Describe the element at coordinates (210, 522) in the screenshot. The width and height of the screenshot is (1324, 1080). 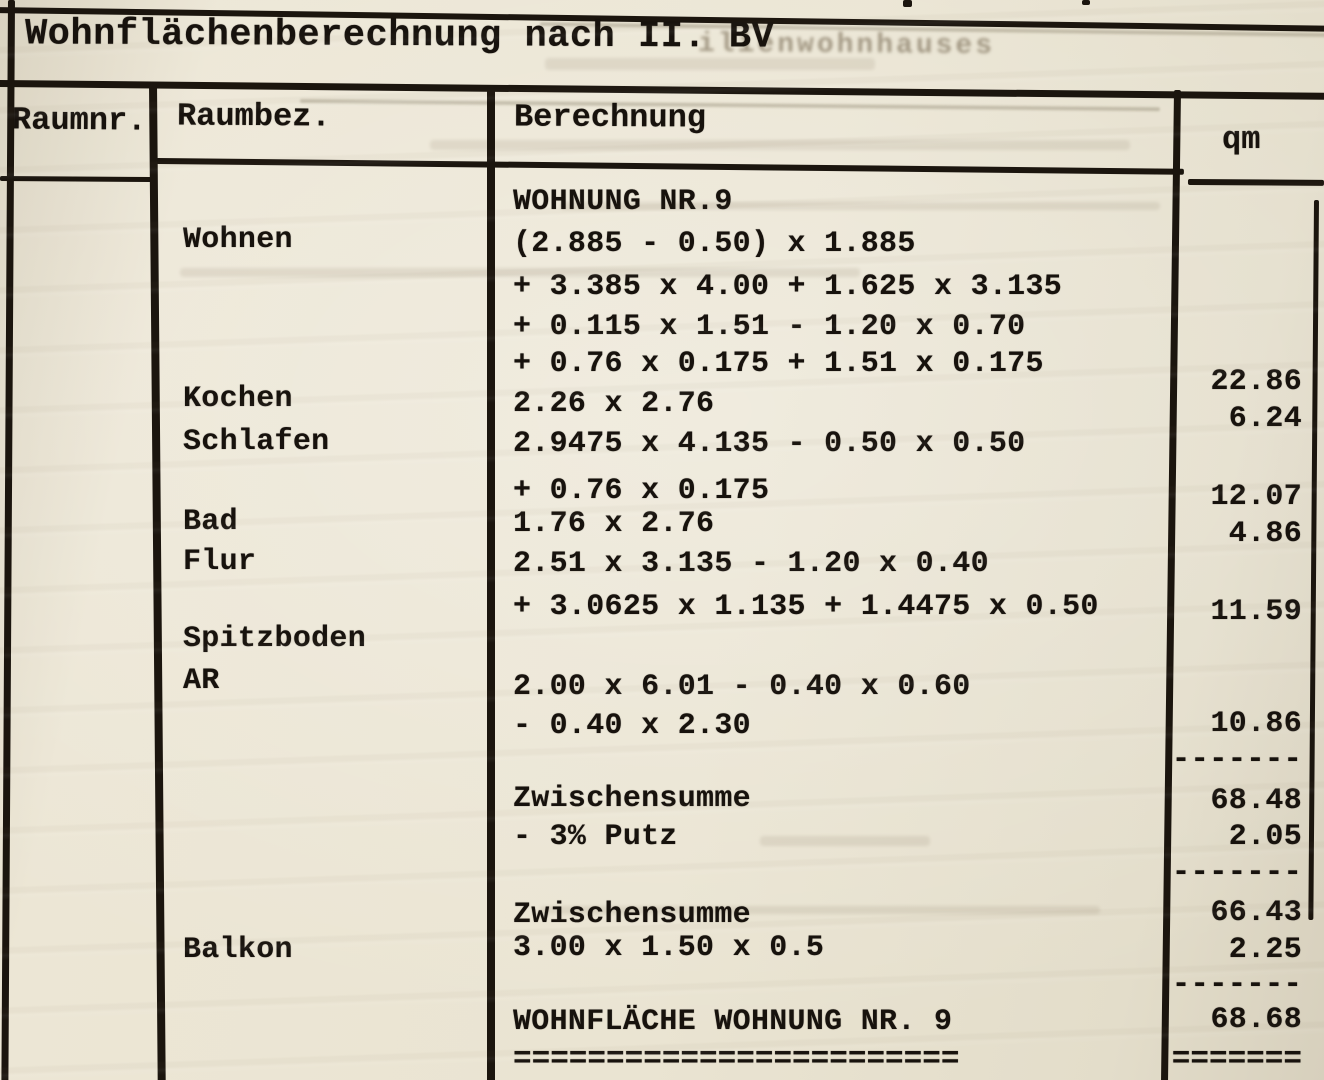
I see `room-label-bad: Bad` at that location.